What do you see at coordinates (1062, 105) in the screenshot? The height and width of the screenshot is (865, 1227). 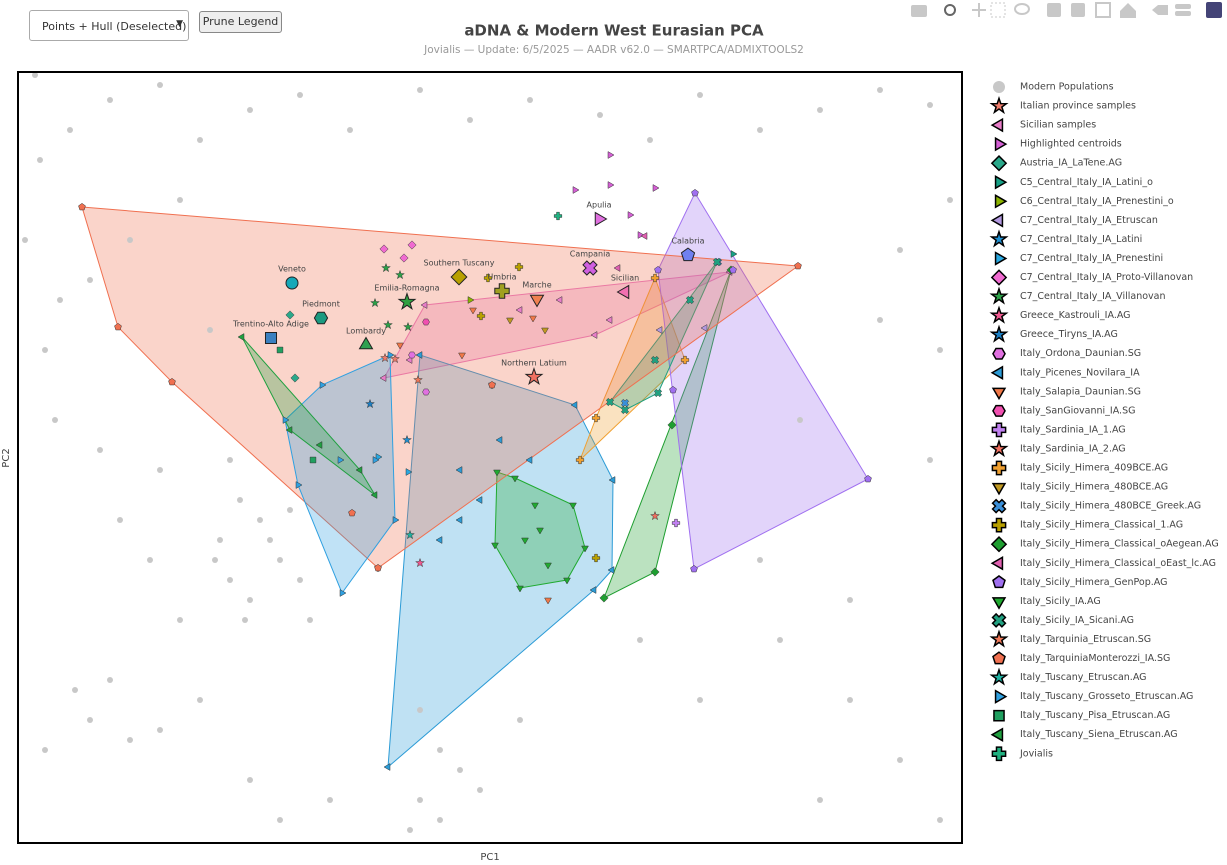 I see `legend-item: Italian province samples` at bounding box center [1062, 105].